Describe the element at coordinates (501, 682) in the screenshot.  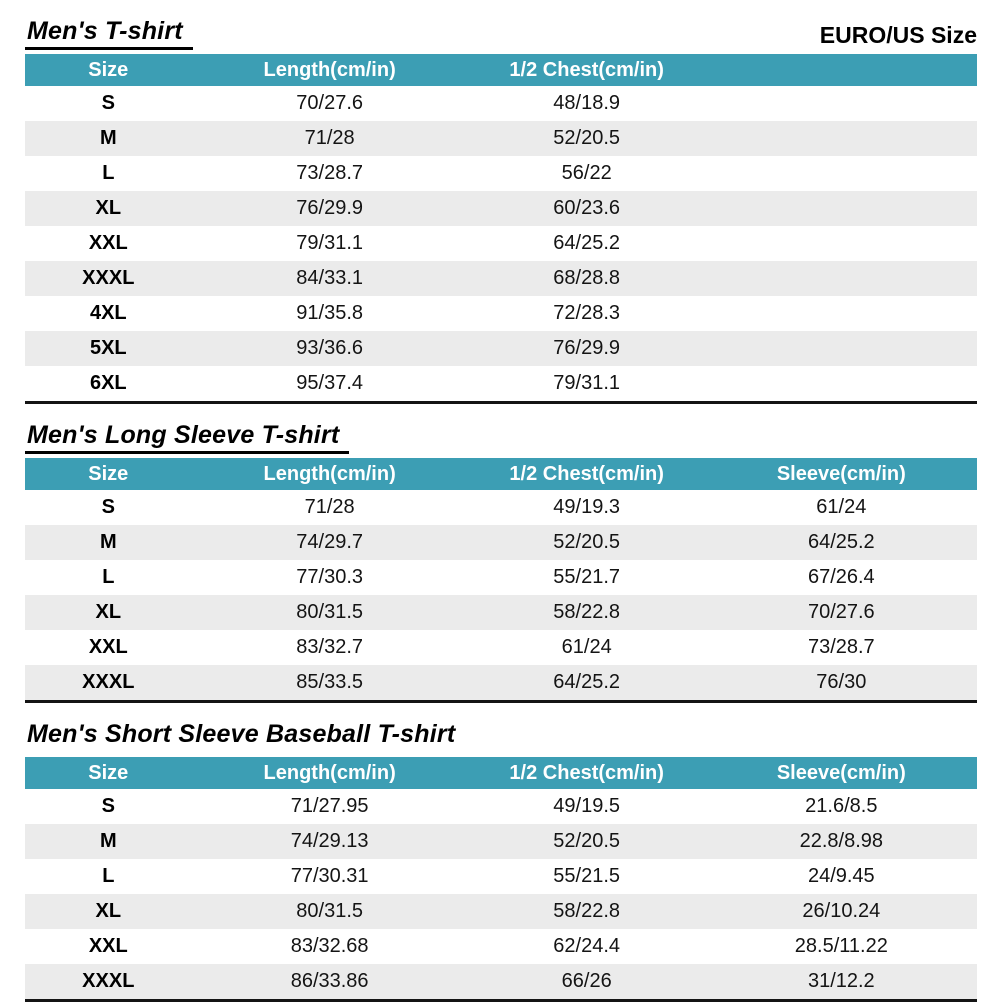
I see `table-row: XXXL 85/33.5 64/25.2 76/30` at that location.